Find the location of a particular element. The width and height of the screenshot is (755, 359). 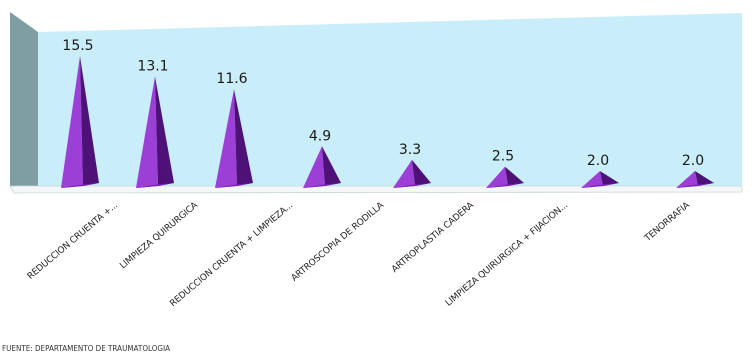

tick-label: ARTROPLASTIA CADERA is located at coordinates (433, 237).